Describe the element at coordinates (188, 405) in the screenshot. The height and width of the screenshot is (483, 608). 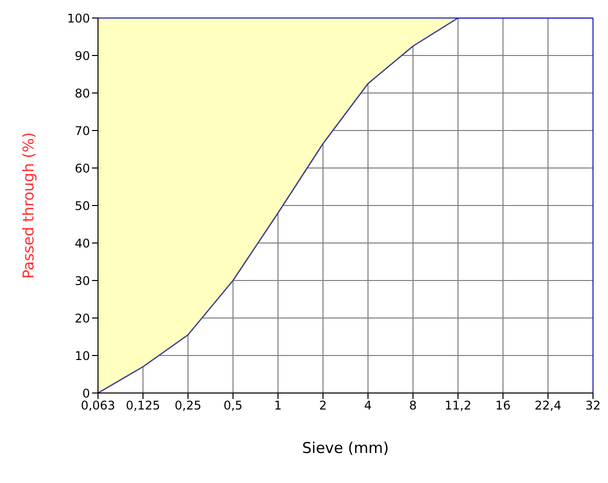
I see `x-tick-label: 0,25` at that location.